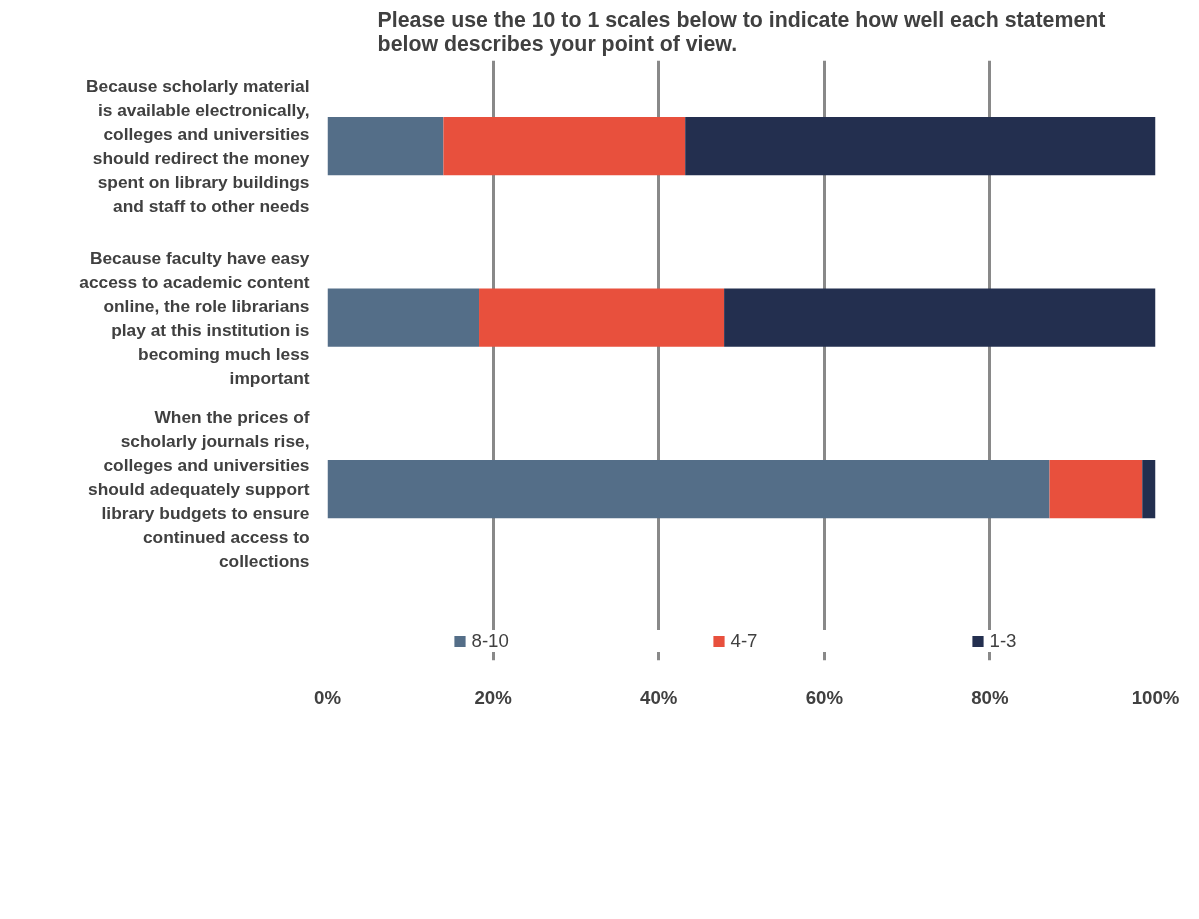 This screenshot has height=919, width=1199. Describe the element at coordinates (659, 697) in the screenshot. I see `x-tick-label: 40%` at that location.